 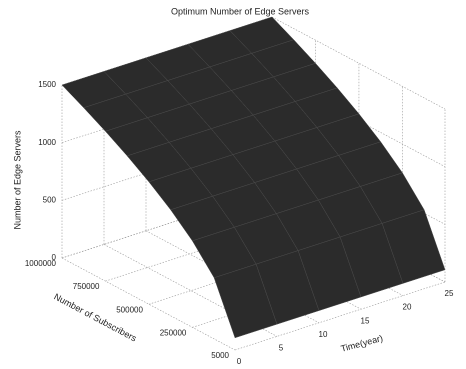 I want to click on x-tick-label: 25, so click(x=449, y=293).